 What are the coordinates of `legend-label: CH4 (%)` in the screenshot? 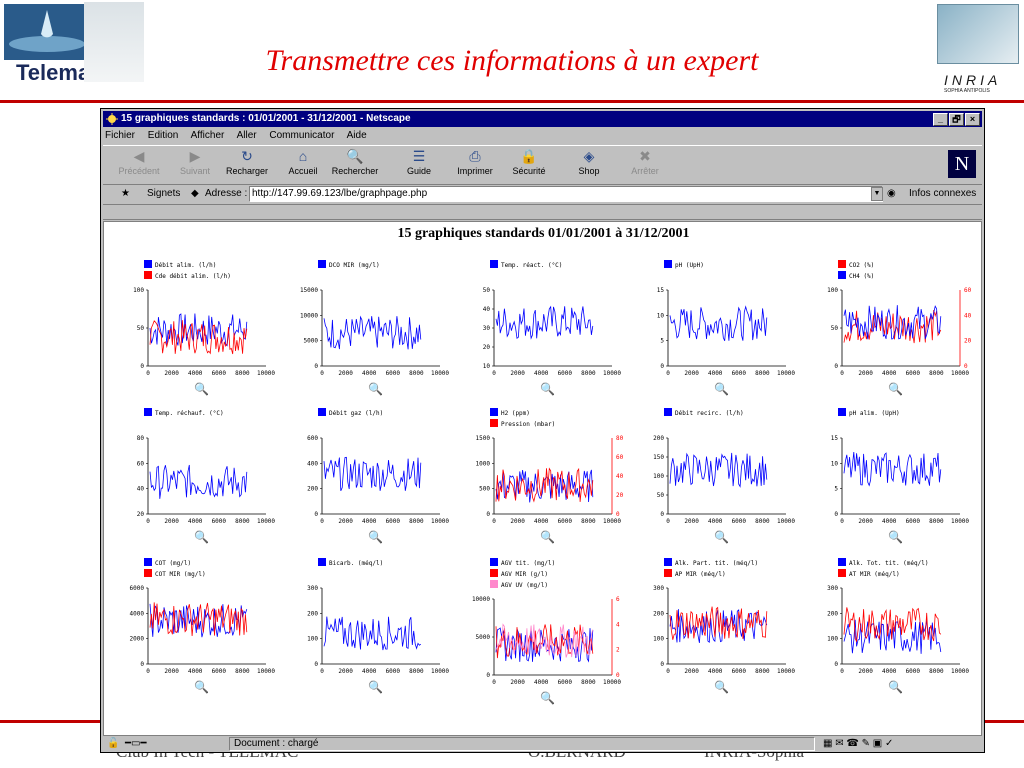 It's located at (862, 276).